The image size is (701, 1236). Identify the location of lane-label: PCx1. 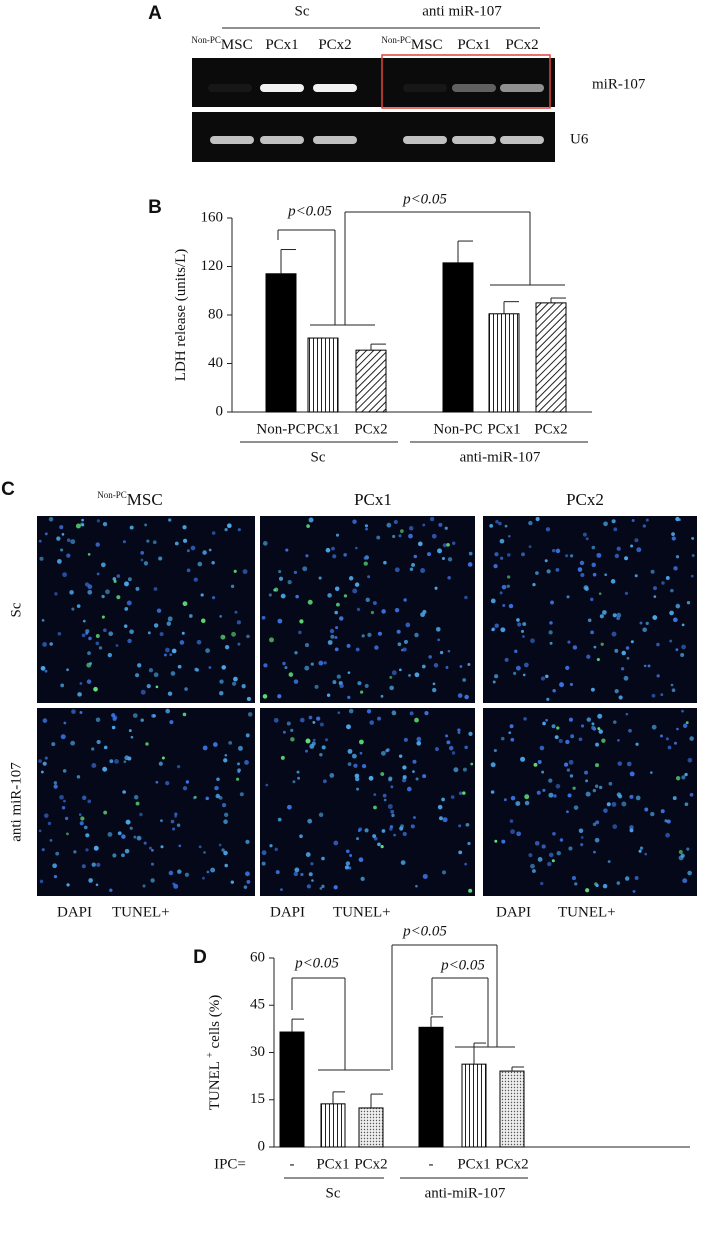
(473, 45).